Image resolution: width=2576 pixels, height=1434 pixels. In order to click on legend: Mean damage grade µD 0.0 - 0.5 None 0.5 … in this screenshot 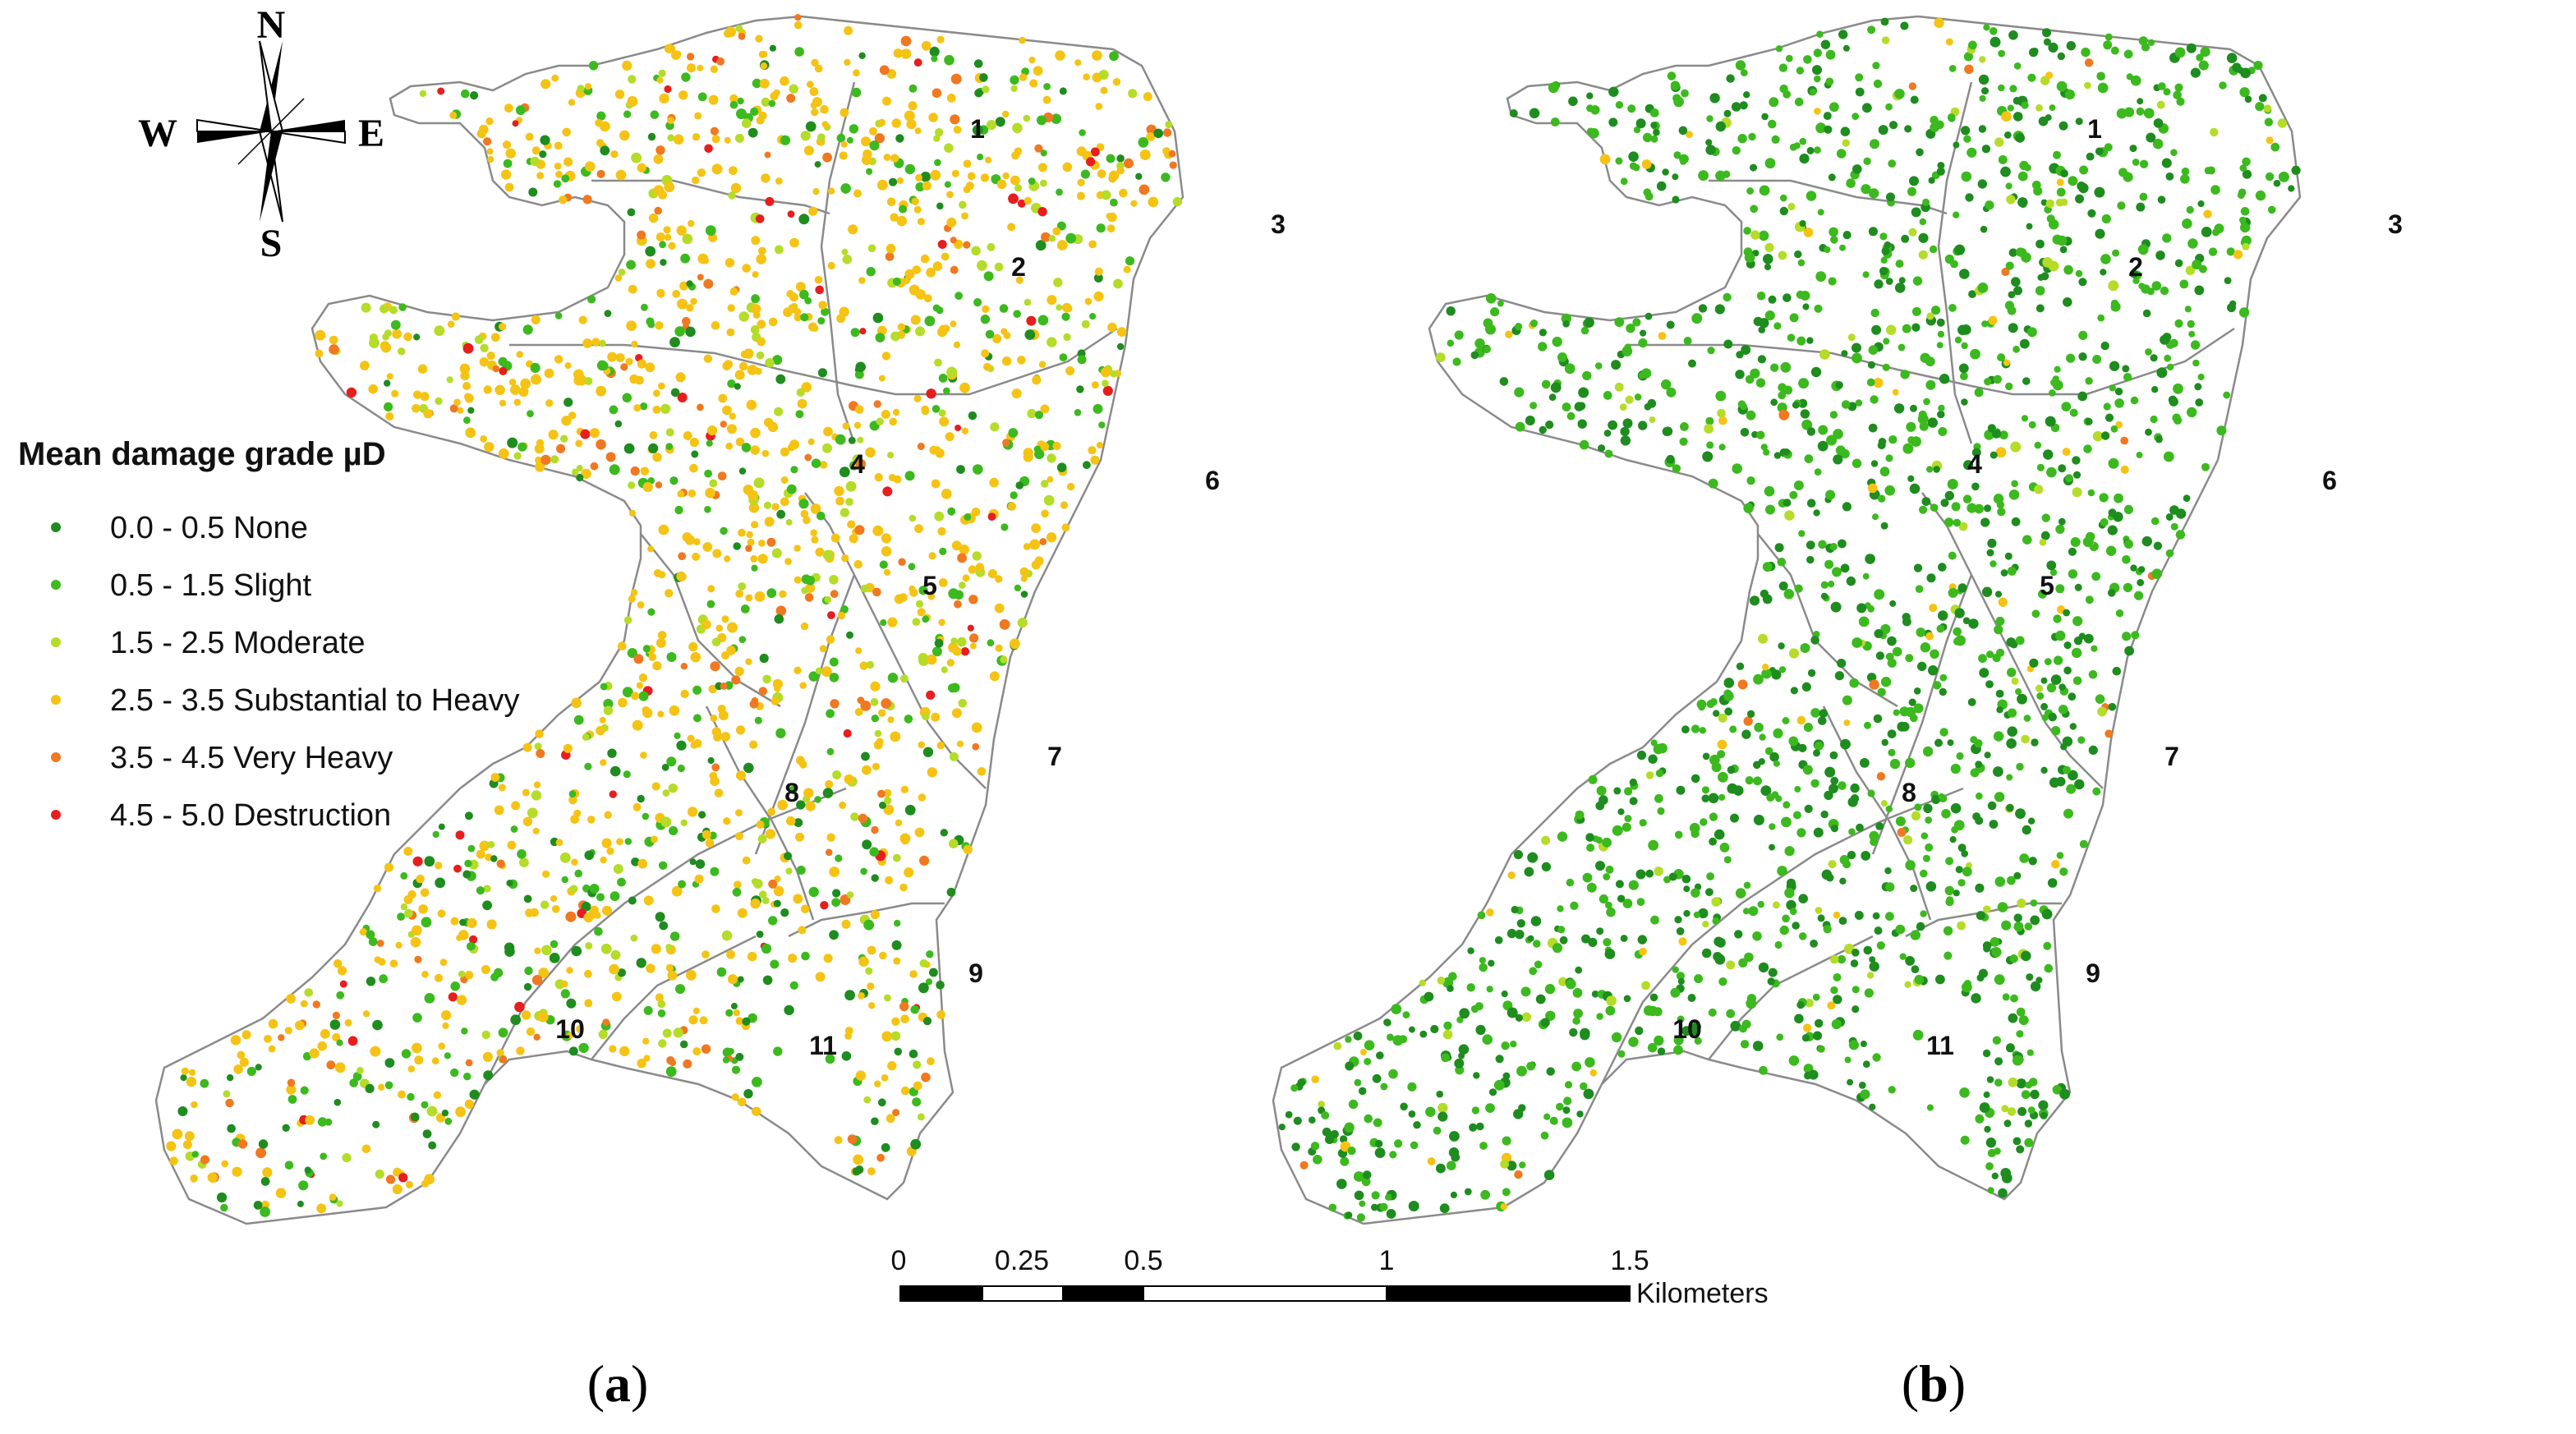, I will do `click(269, 634)`.